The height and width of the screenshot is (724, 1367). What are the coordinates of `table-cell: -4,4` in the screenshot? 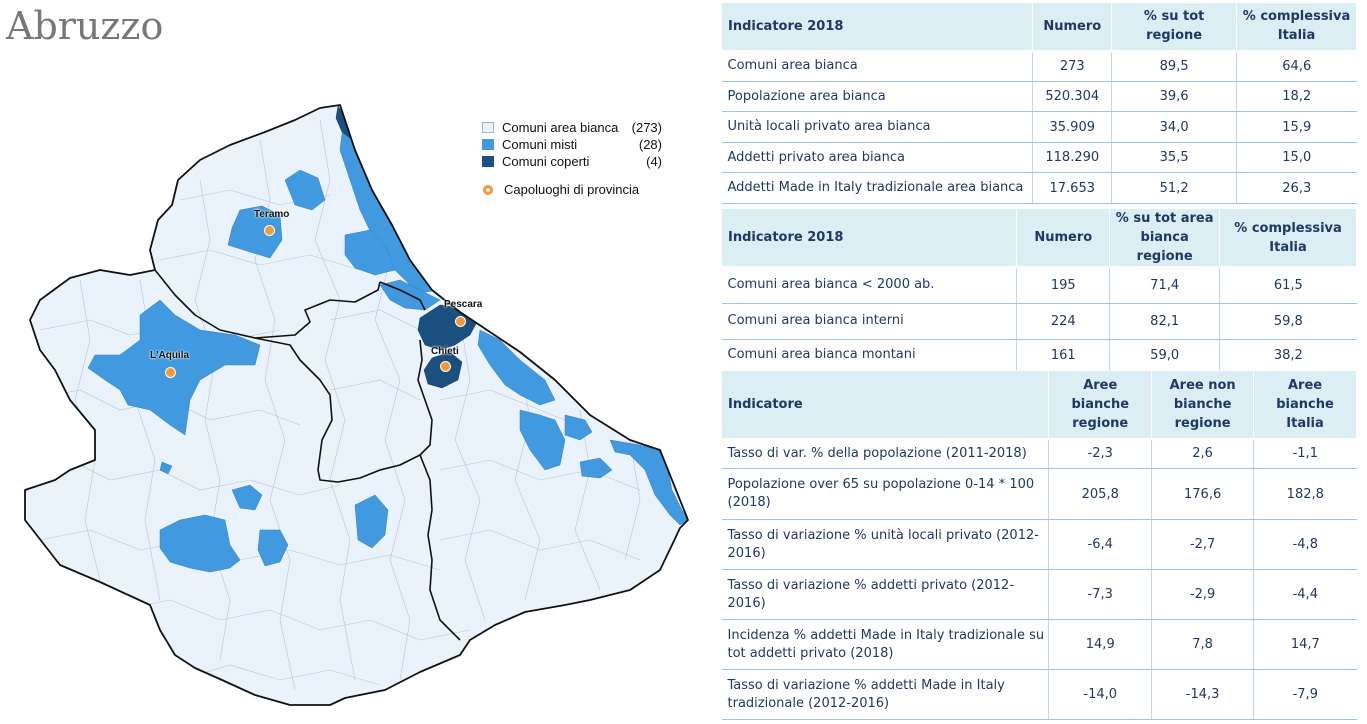 It's located at (1305, 594).